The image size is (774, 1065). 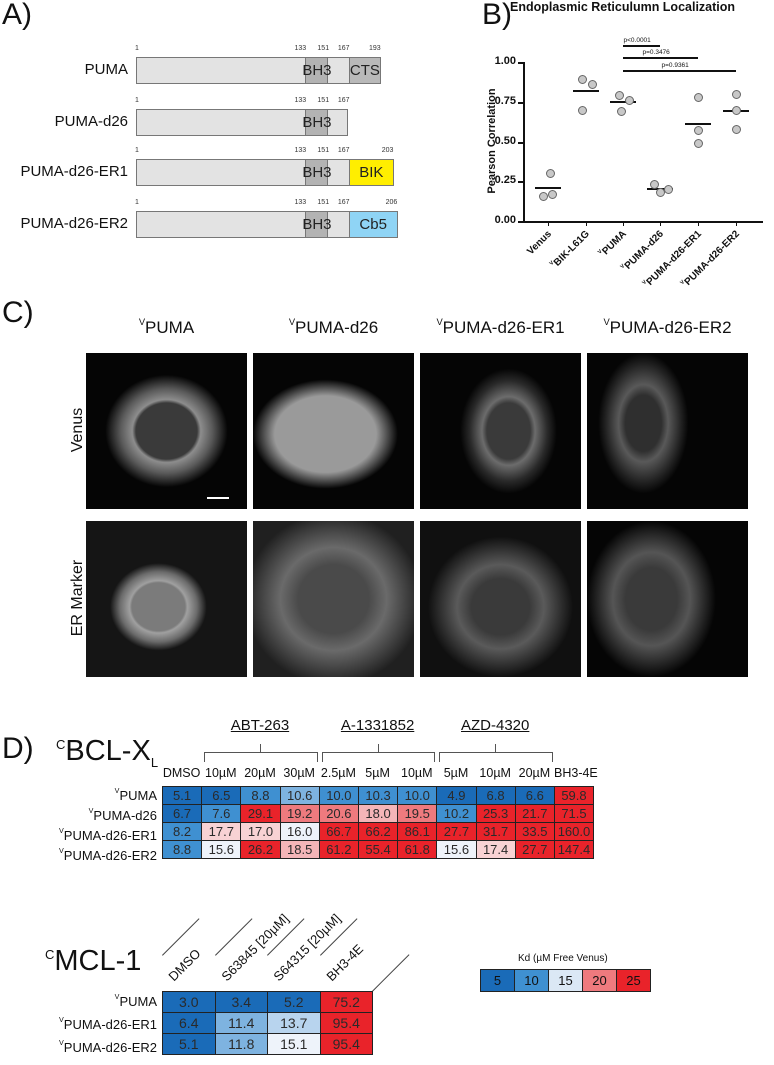 I want to click on construct-label: PUMA-d26, so click(x=91, y=121).